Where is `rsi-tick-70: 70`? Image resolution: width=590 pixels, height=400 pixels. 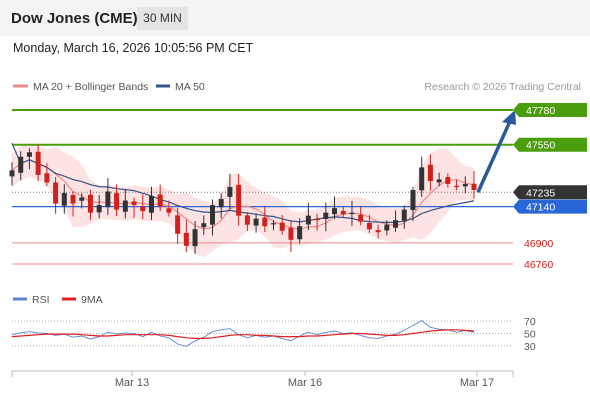
rsi-tick-70: 70 is located at coordinates (530, 322).